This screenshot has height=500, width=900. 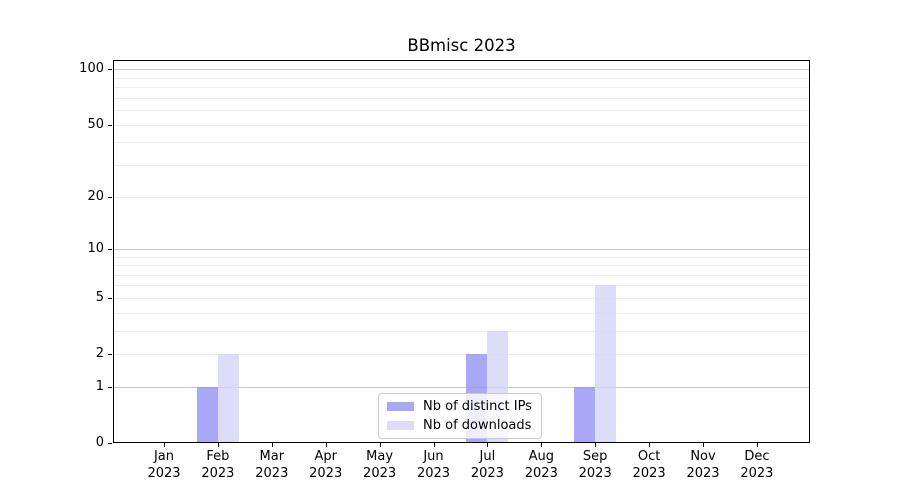 What do you see at coordinates (99, 297) in the screenshot?
I see `y-tick-label-5: 5` at bounding box center [99, 297].